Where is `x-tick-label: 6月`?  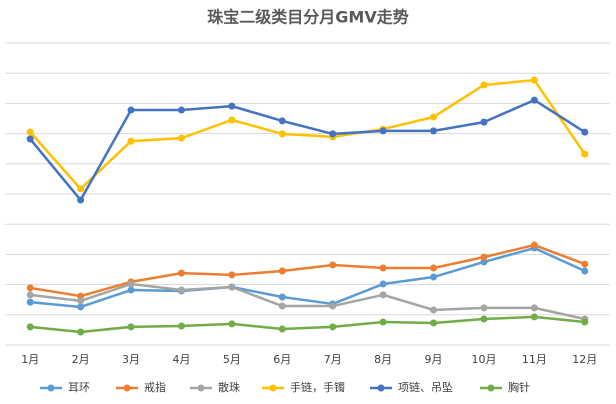
x-tick-label: 6月 is located at coordinates (282, 359).